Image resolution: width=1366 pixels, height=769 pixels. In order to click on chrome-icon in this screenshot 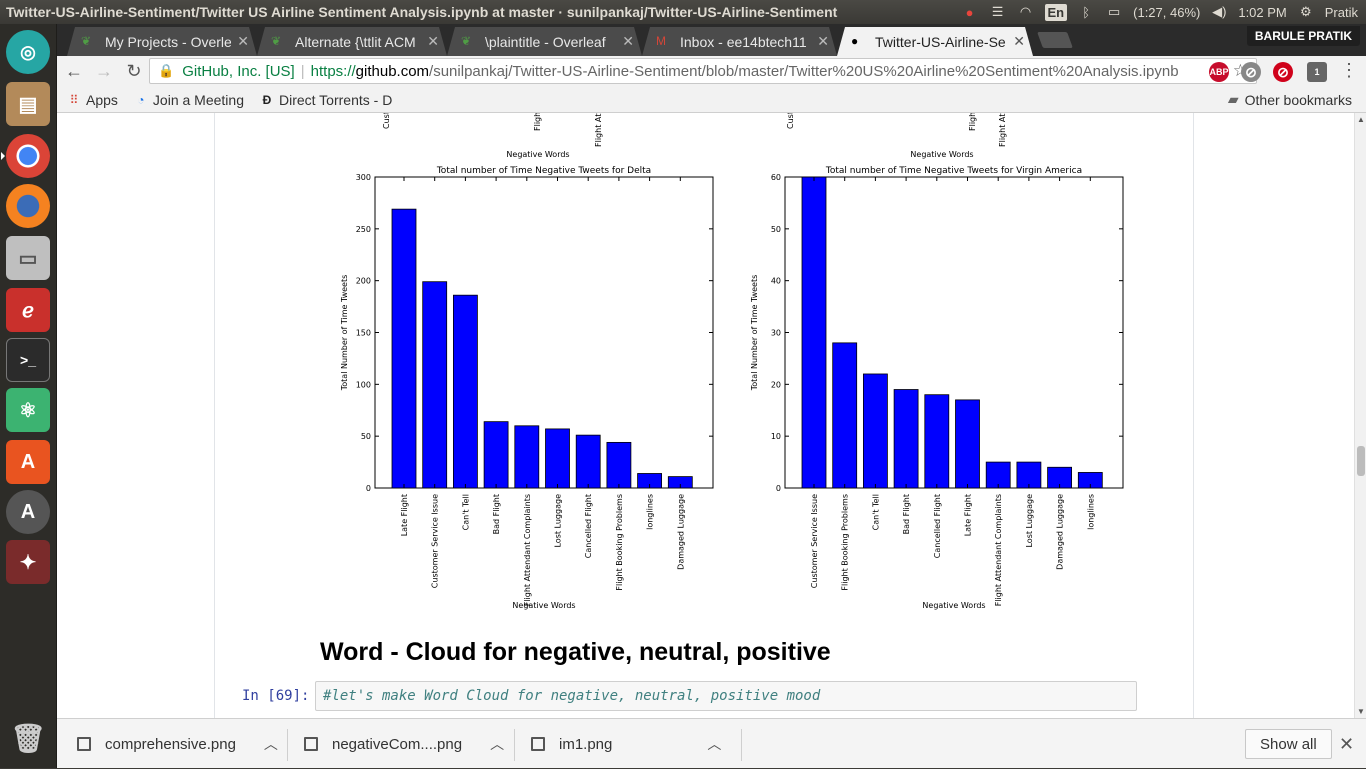, I will do `click(25, 156)`.